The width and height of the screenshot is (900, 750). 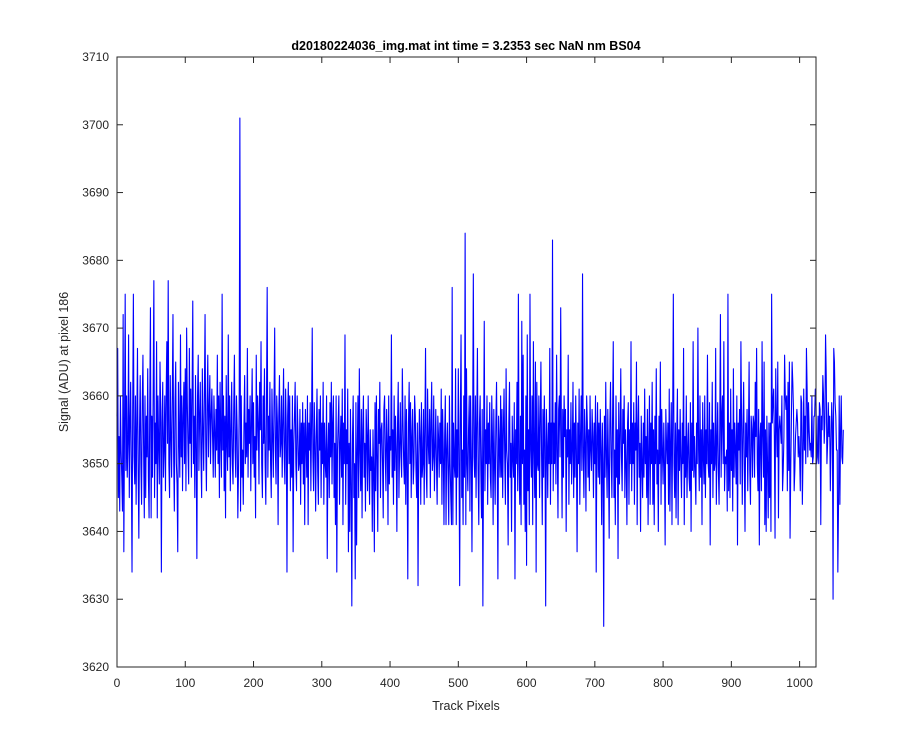 I want to click on x-tick-label: 300, so click(x=322, y=683).